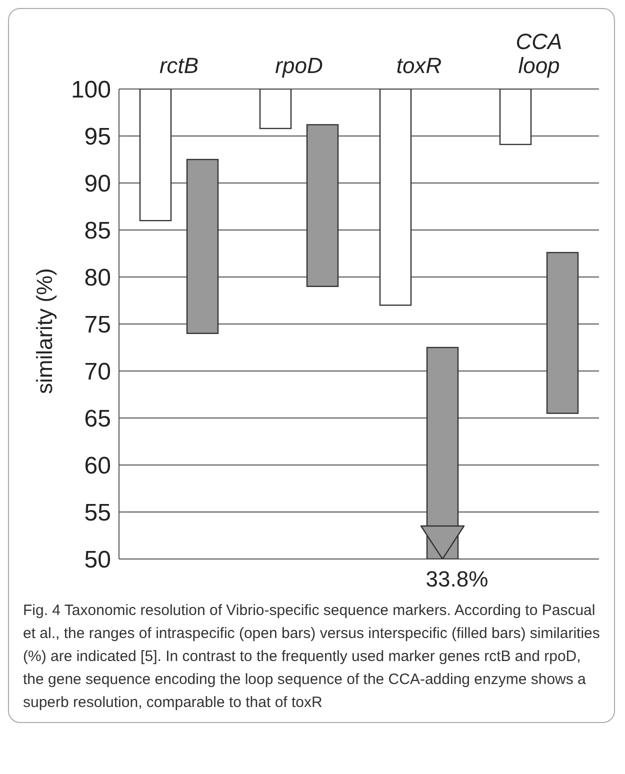  Describe the element at coordinates (90, 90) in the screenshot. I see `y-tick-label: 100` at that location.